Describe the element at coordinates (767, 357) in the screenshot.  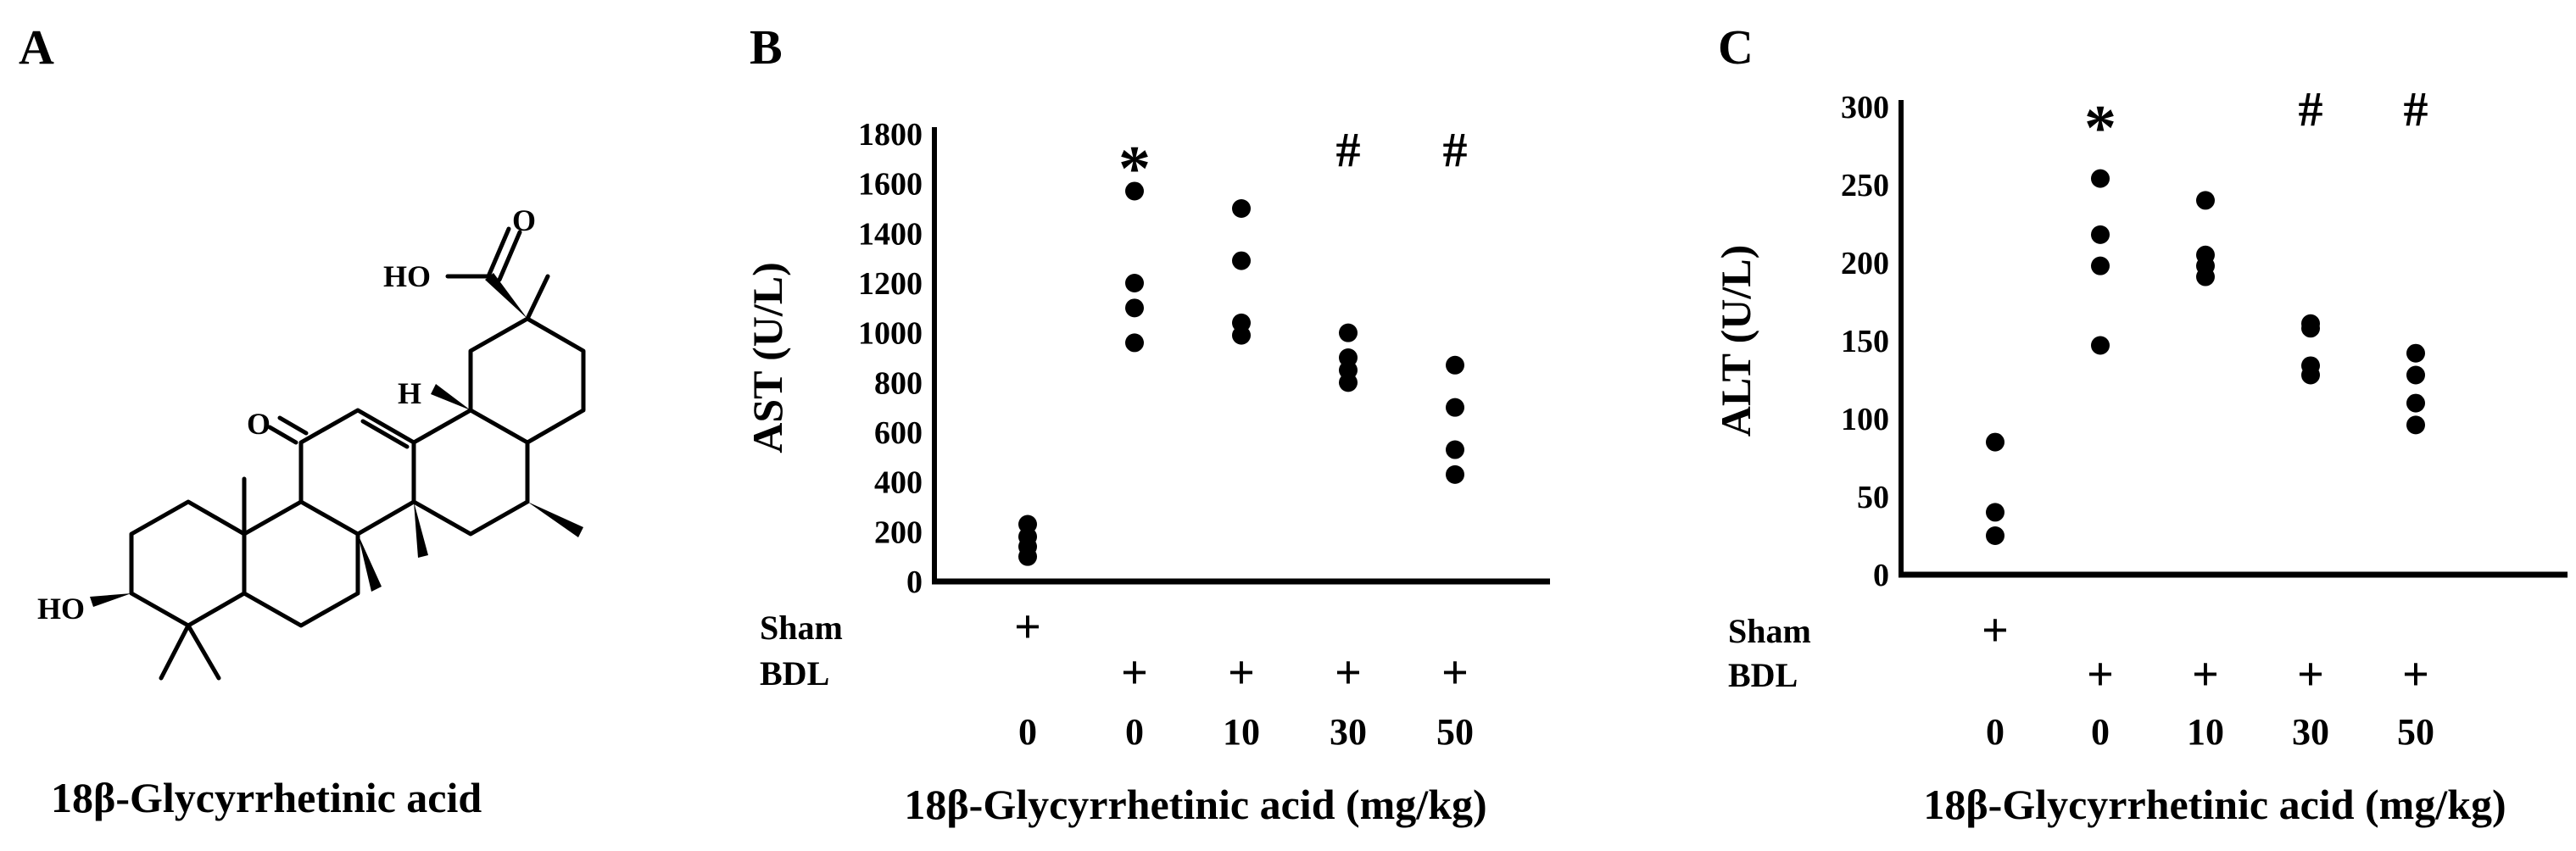
I see `y-axis-label: AST (U/L)` at that location.